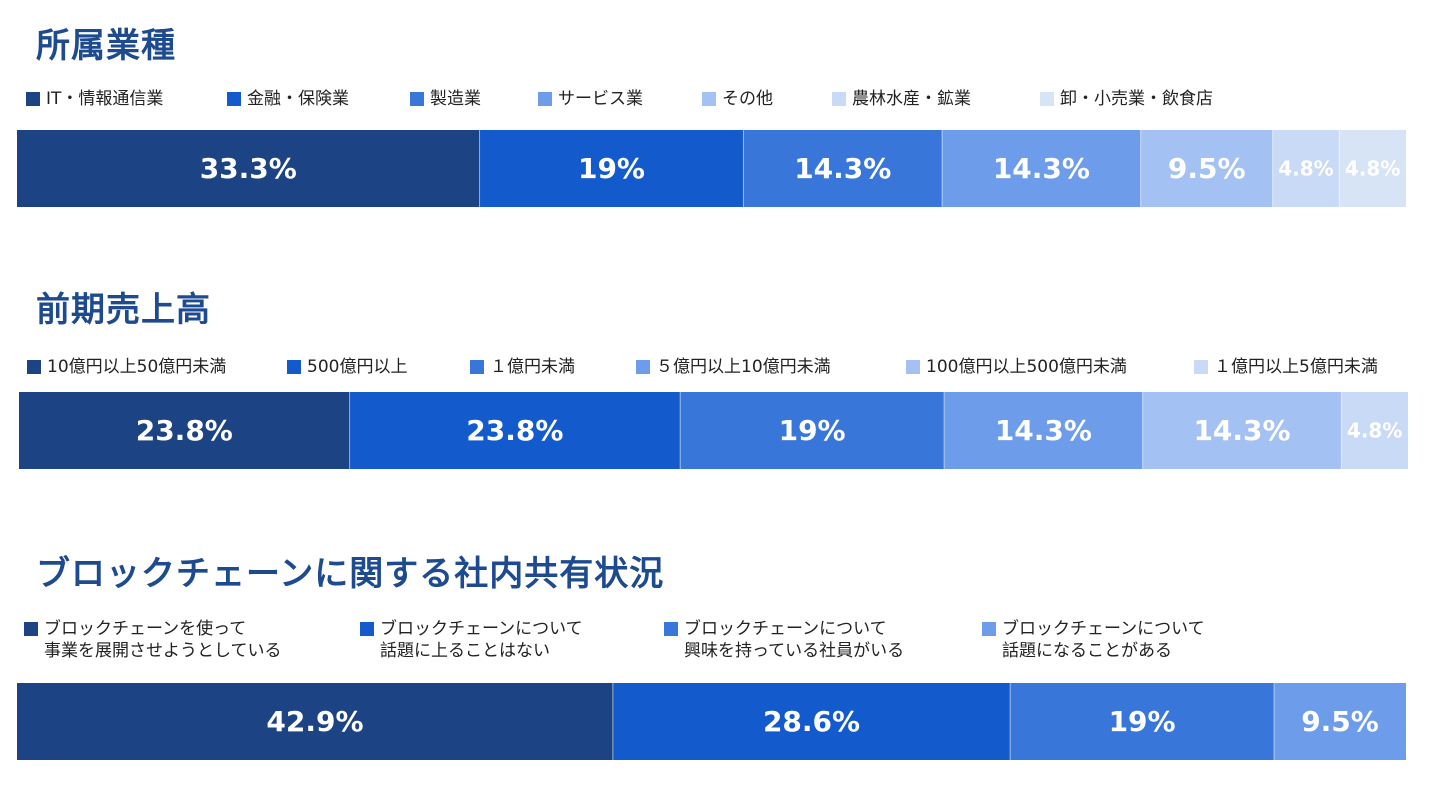 Image resolution: width=1434 pixels, height=795 pixels. What do you see at coordinates (1026, 367) in the screenshot?
I see `legend-label: 100億円以上500億円未満` at bounding box center [1026, 367].